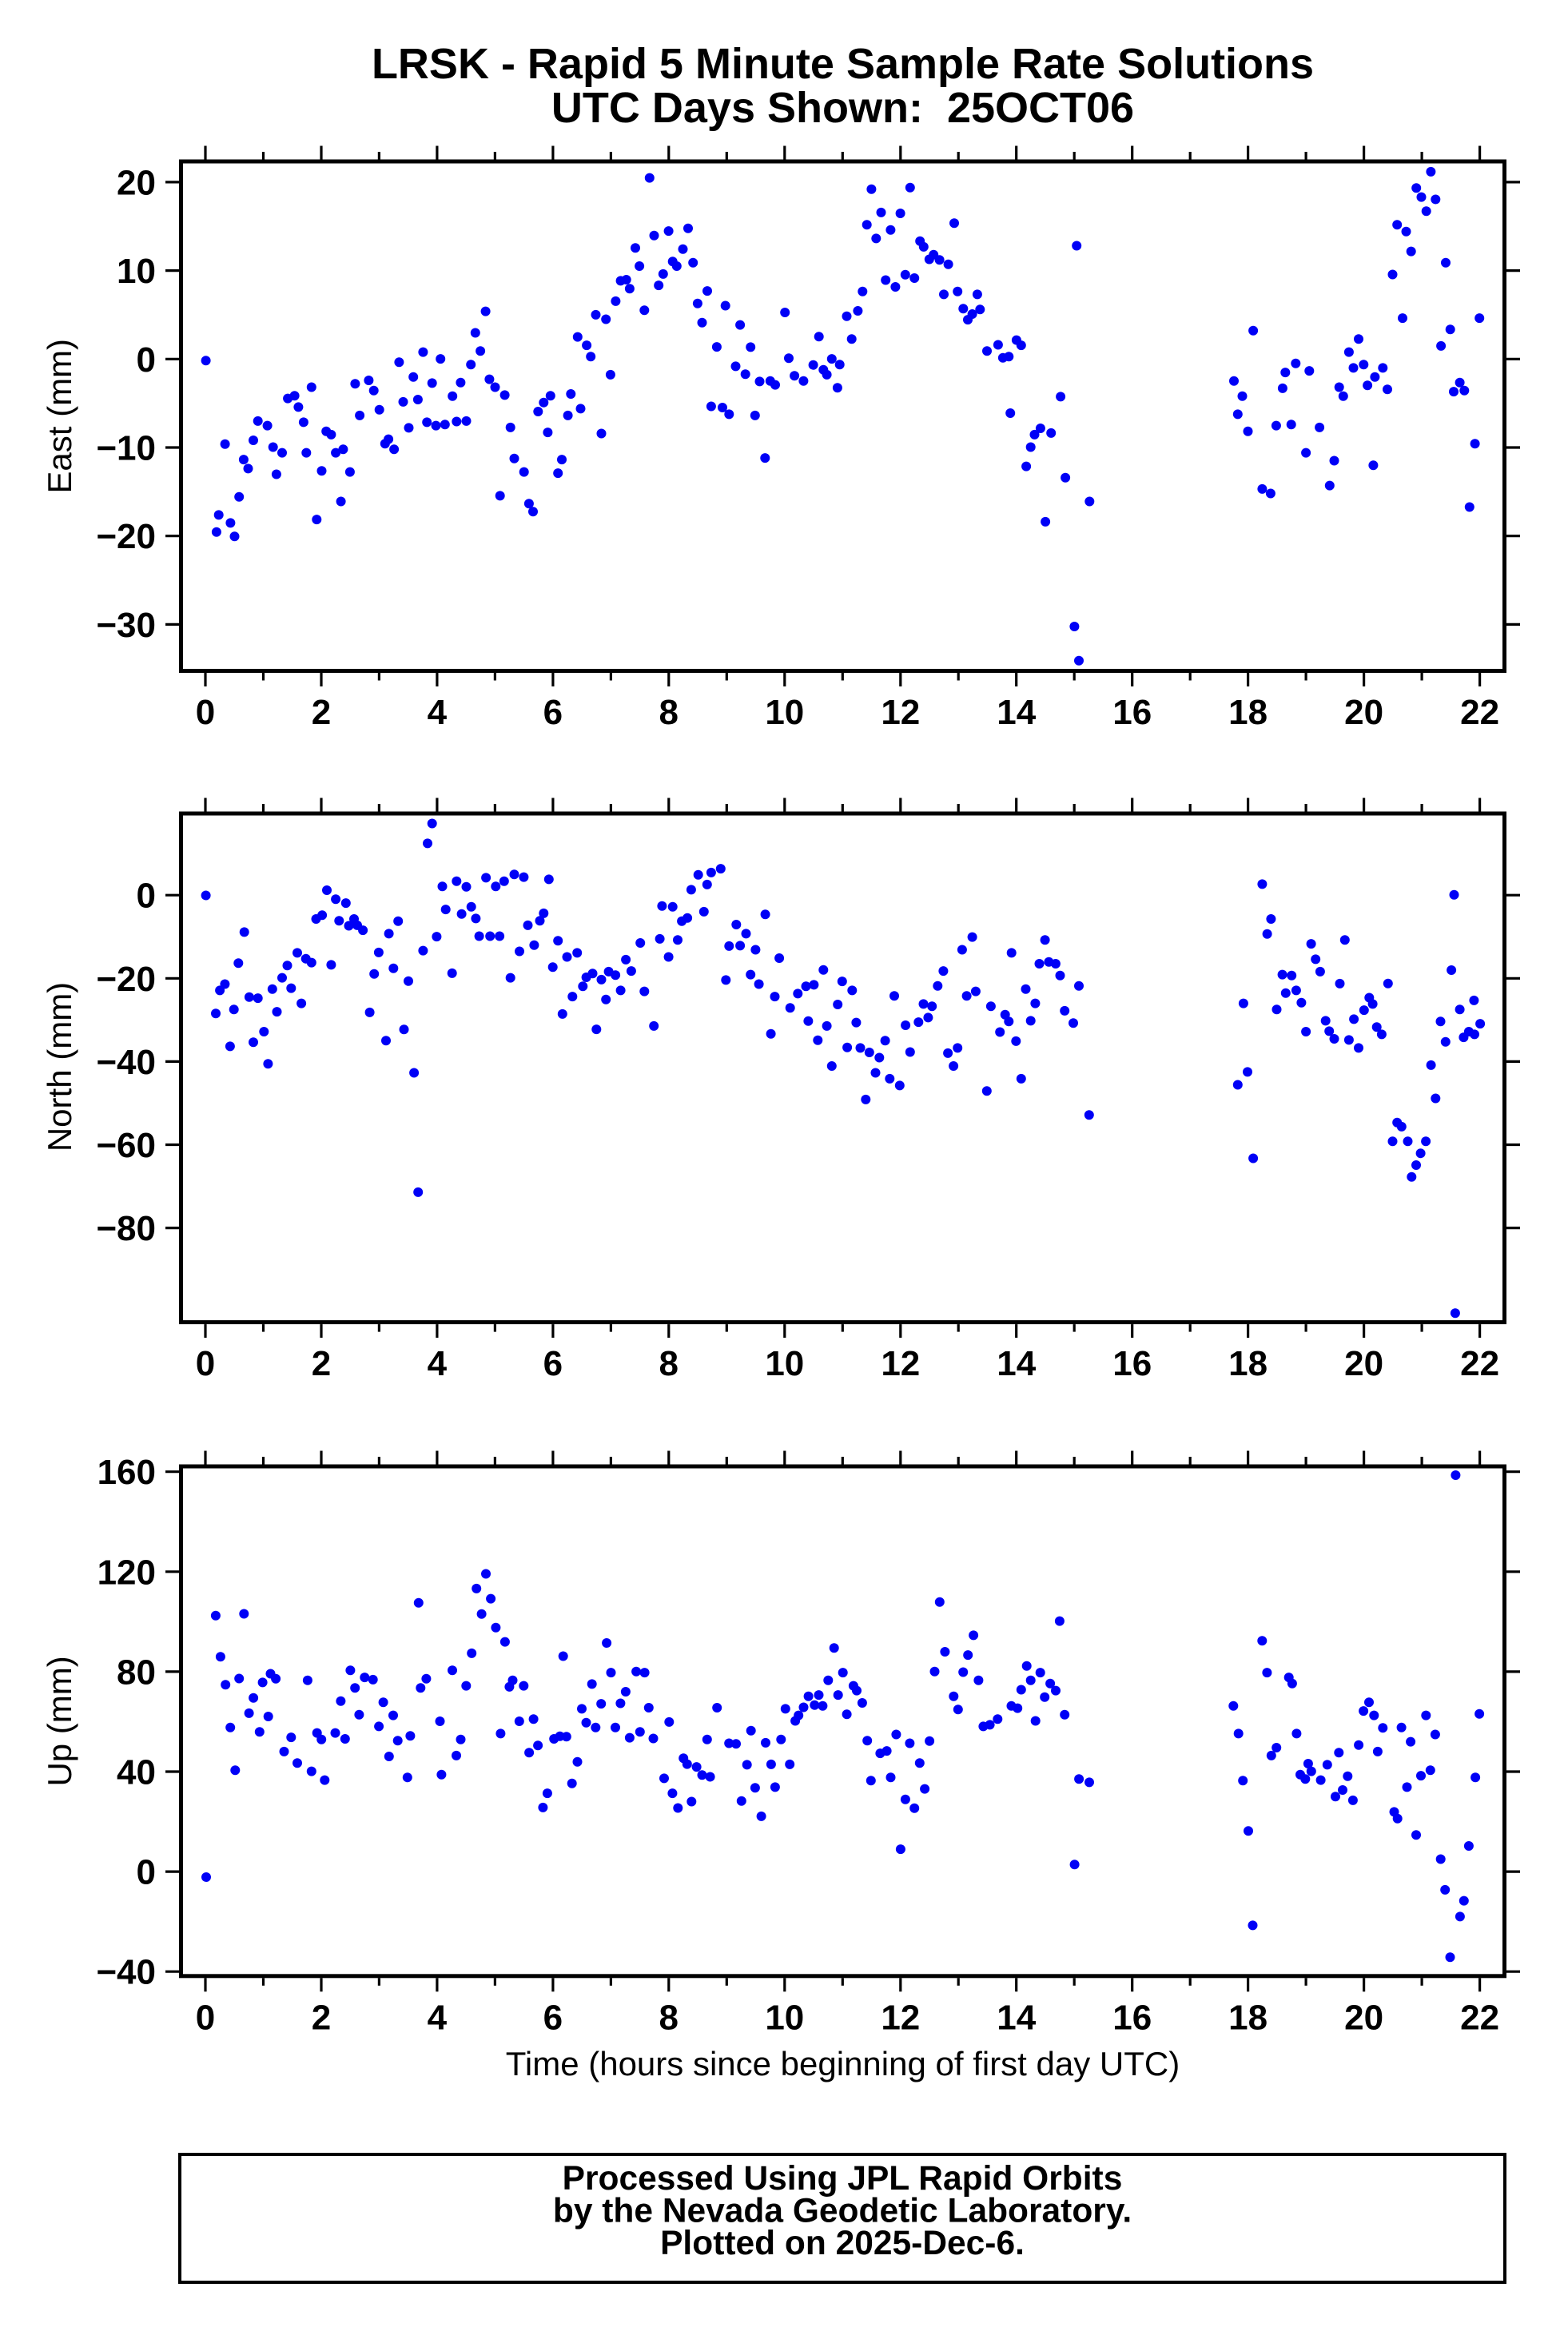 This screenshot has width=1568, height=2335. Describe the element at coordinates (126, 1228) in the screenshot. I see `svg-text: −80` at that location.